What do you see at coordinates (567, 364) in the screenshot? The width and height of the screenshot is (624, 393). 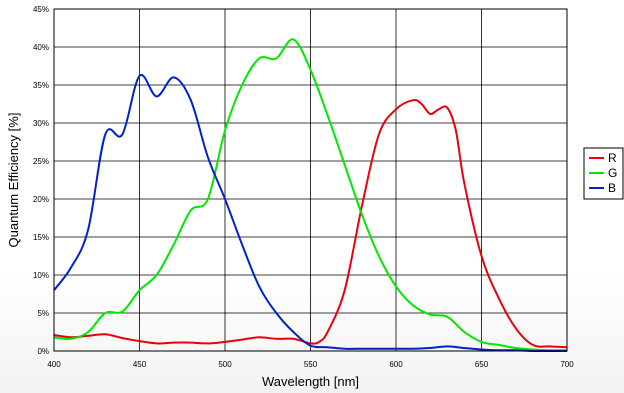 I see `x-tick-label: 700` at bounding box center [567, 364].